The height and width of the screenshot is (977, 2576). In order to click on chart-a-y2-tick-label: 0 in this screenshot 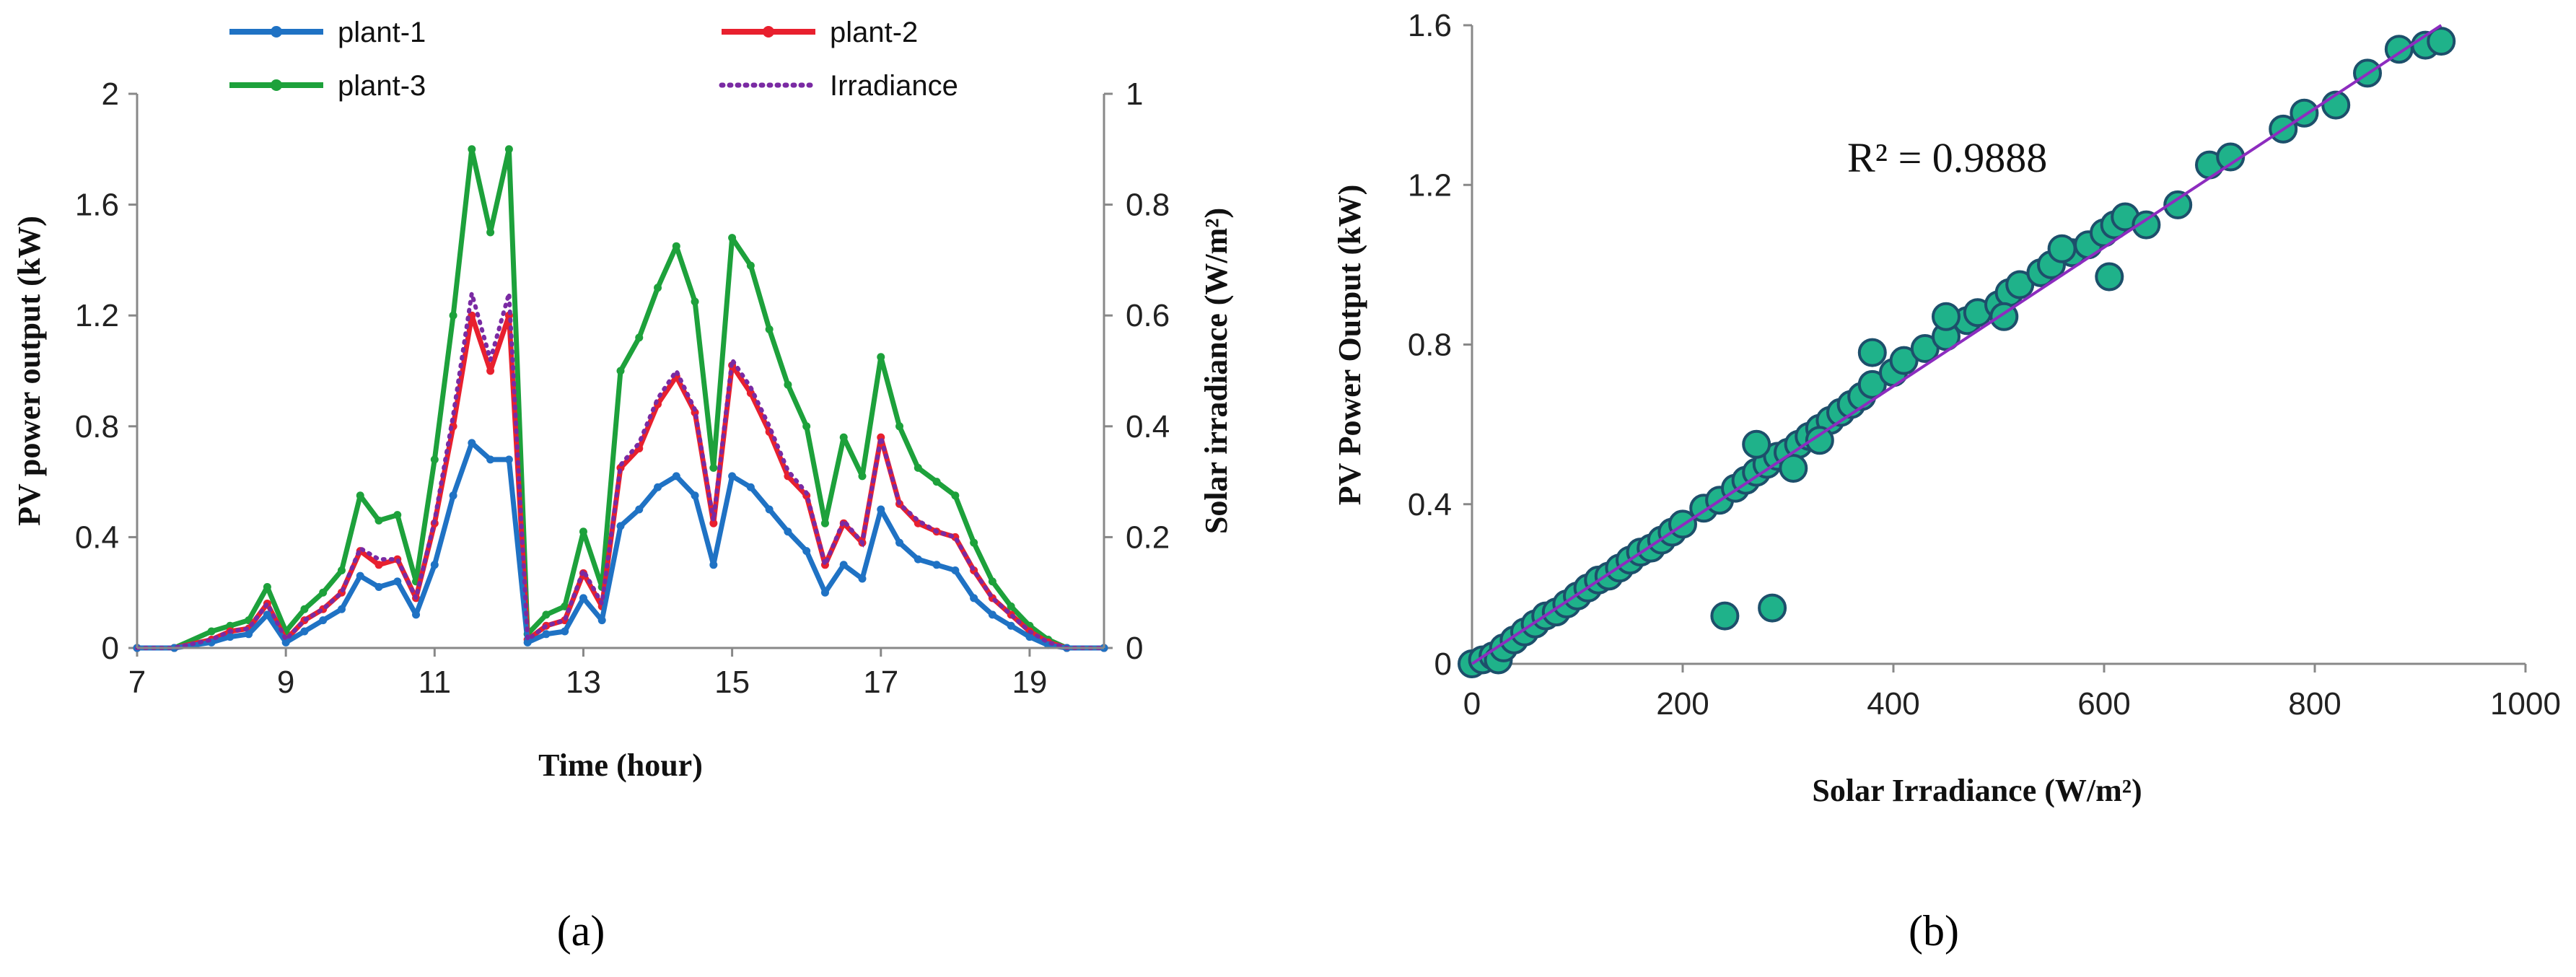, I will do `click(1134, 648)`.